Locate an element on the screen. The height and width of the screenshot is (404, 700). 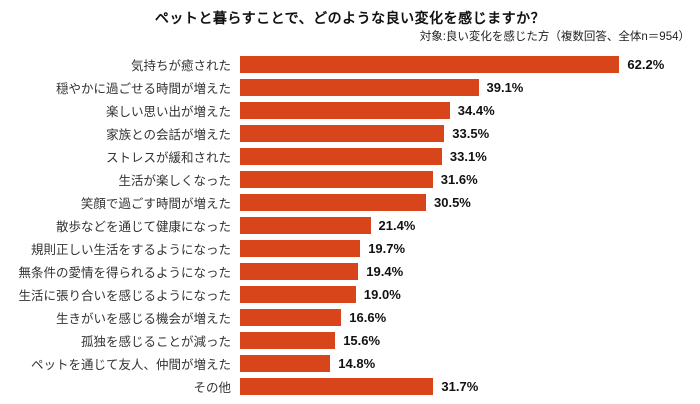
bar-row: 生きがいを感じる機会が増えた 16.6% is located at coordinates (350, 317).